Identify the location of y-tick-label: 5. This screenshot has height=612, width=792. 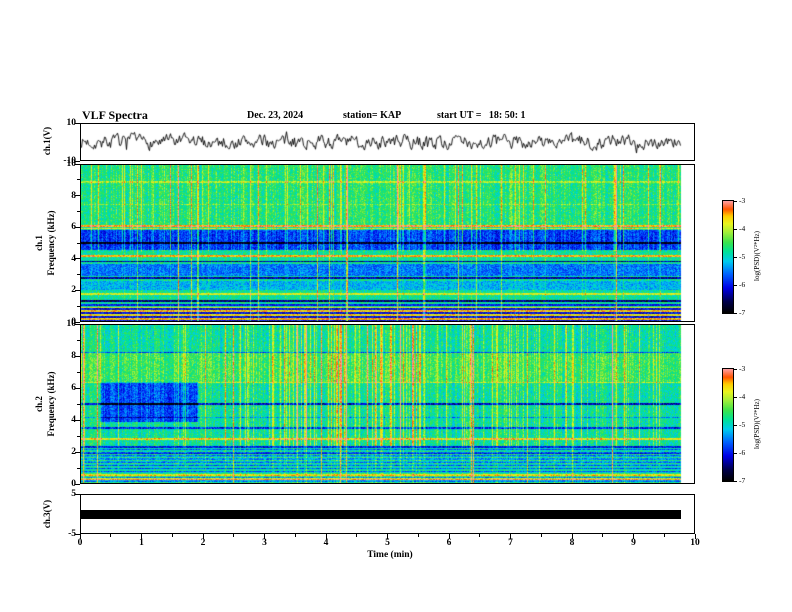
(73, 494).